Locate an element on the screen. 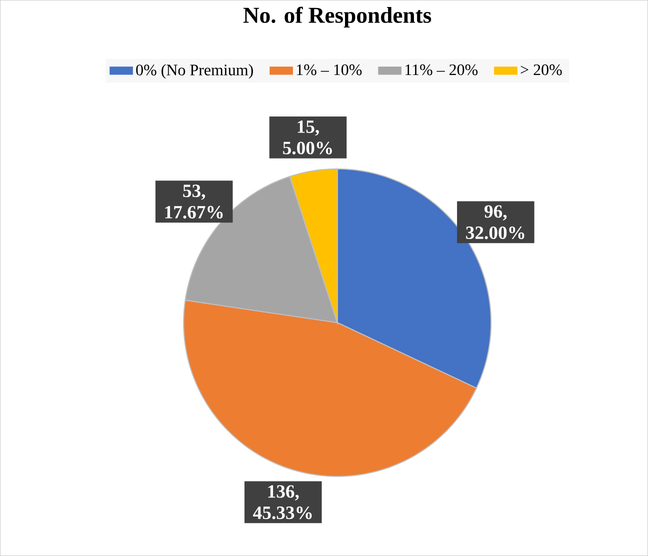 This screenshot has height=556, width=648. legend-label: 0% (No Premium) is located at coordinates (194, 71).